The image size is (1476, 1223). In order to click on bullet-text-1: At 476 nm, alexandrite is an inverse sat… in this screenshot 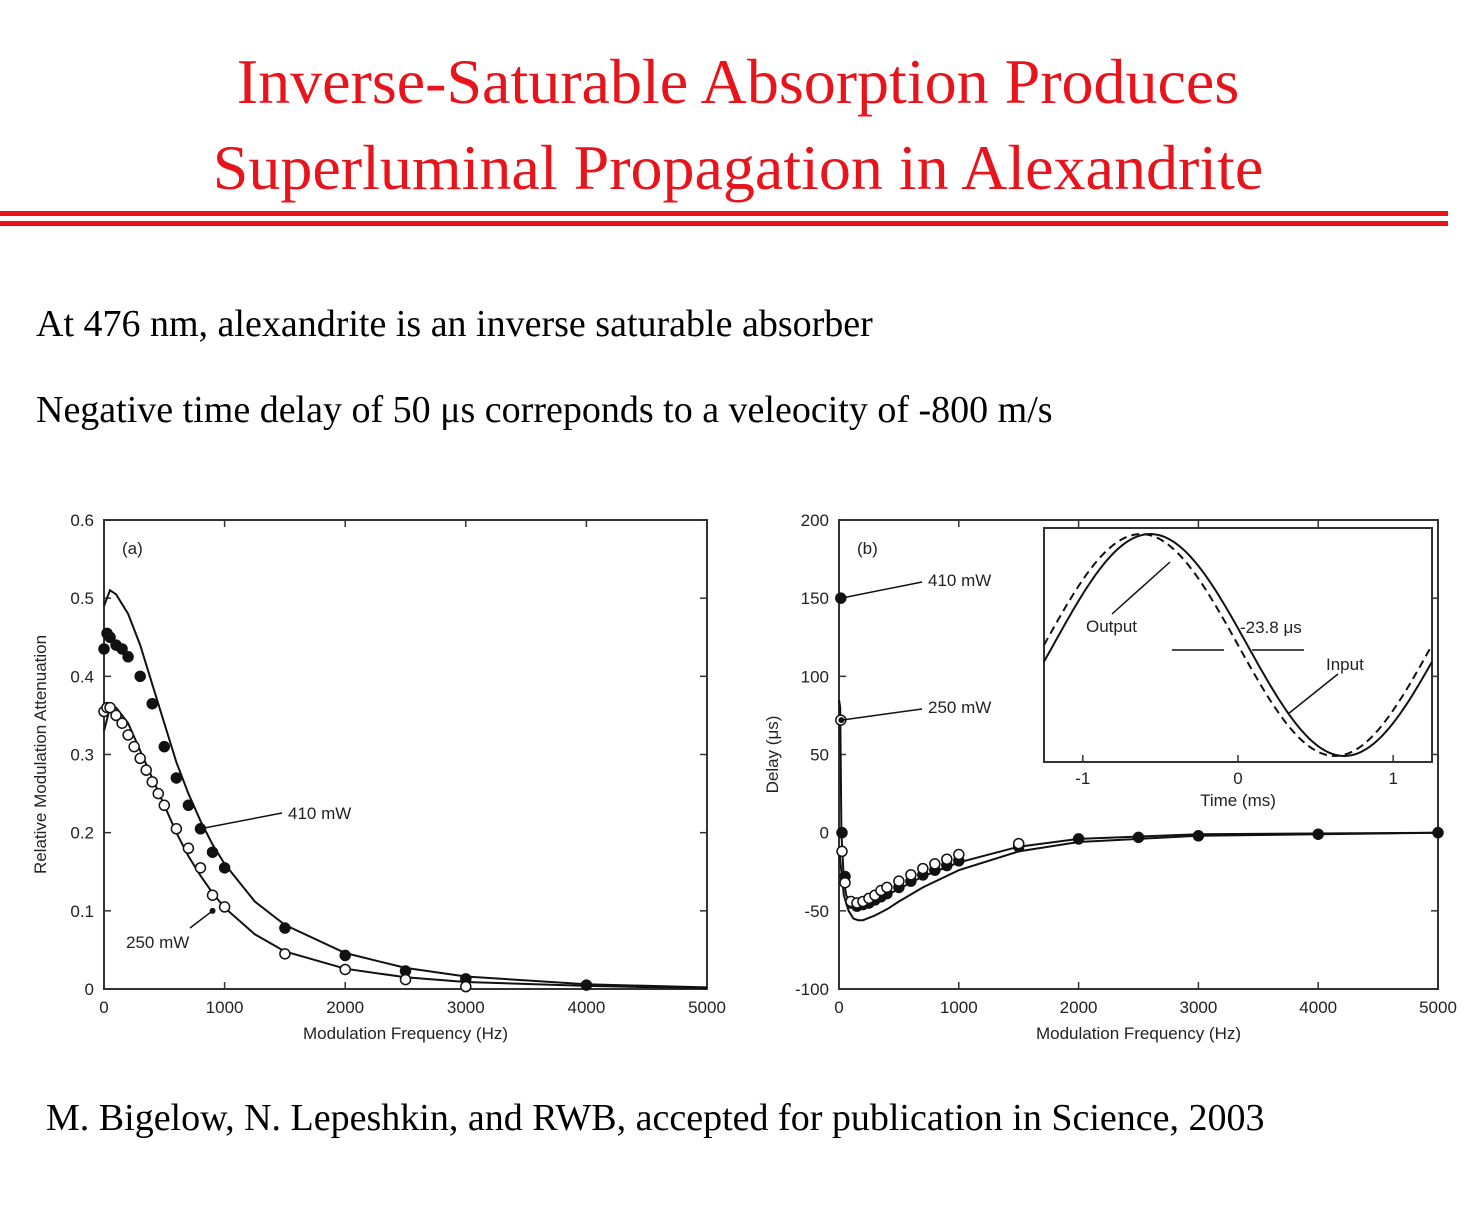, I will do `click(454, 324)`.